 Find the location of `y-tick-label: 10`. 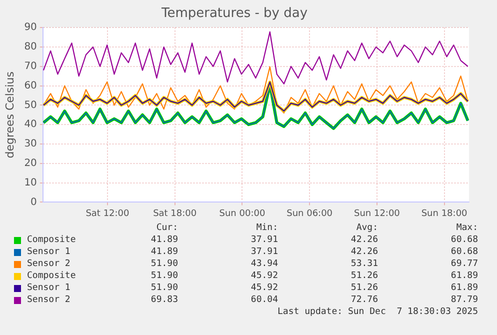

y-tick-label: 10 is located at coordinates (30, 182).